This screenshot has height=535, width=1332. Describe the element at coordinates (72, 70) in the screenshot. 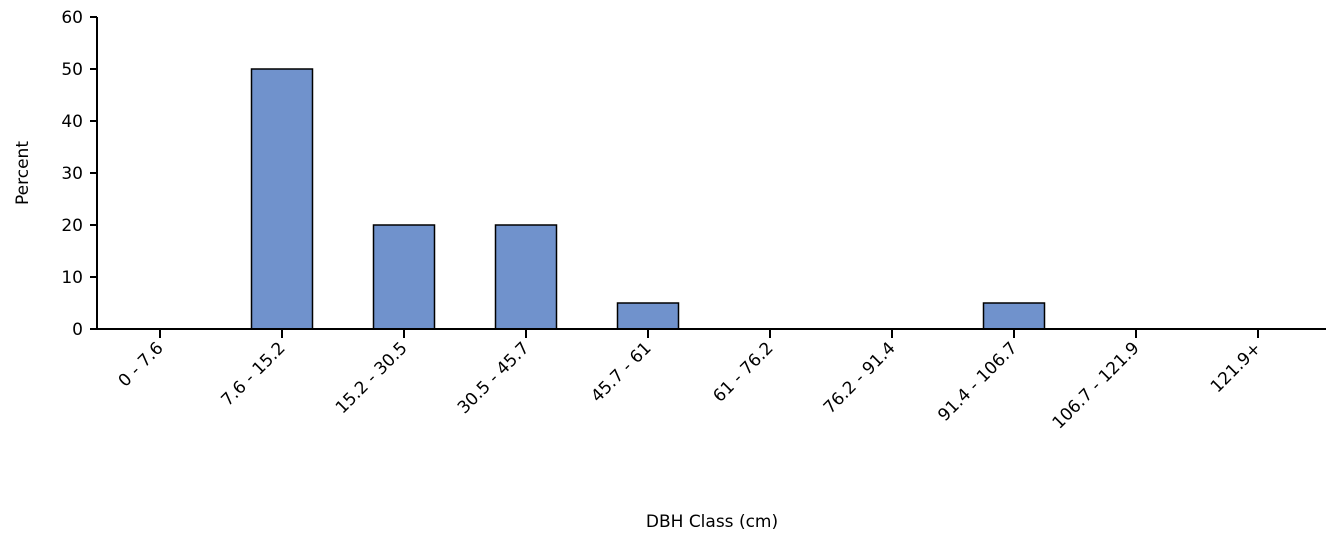

I see `y-tick-label: 50` at that location.